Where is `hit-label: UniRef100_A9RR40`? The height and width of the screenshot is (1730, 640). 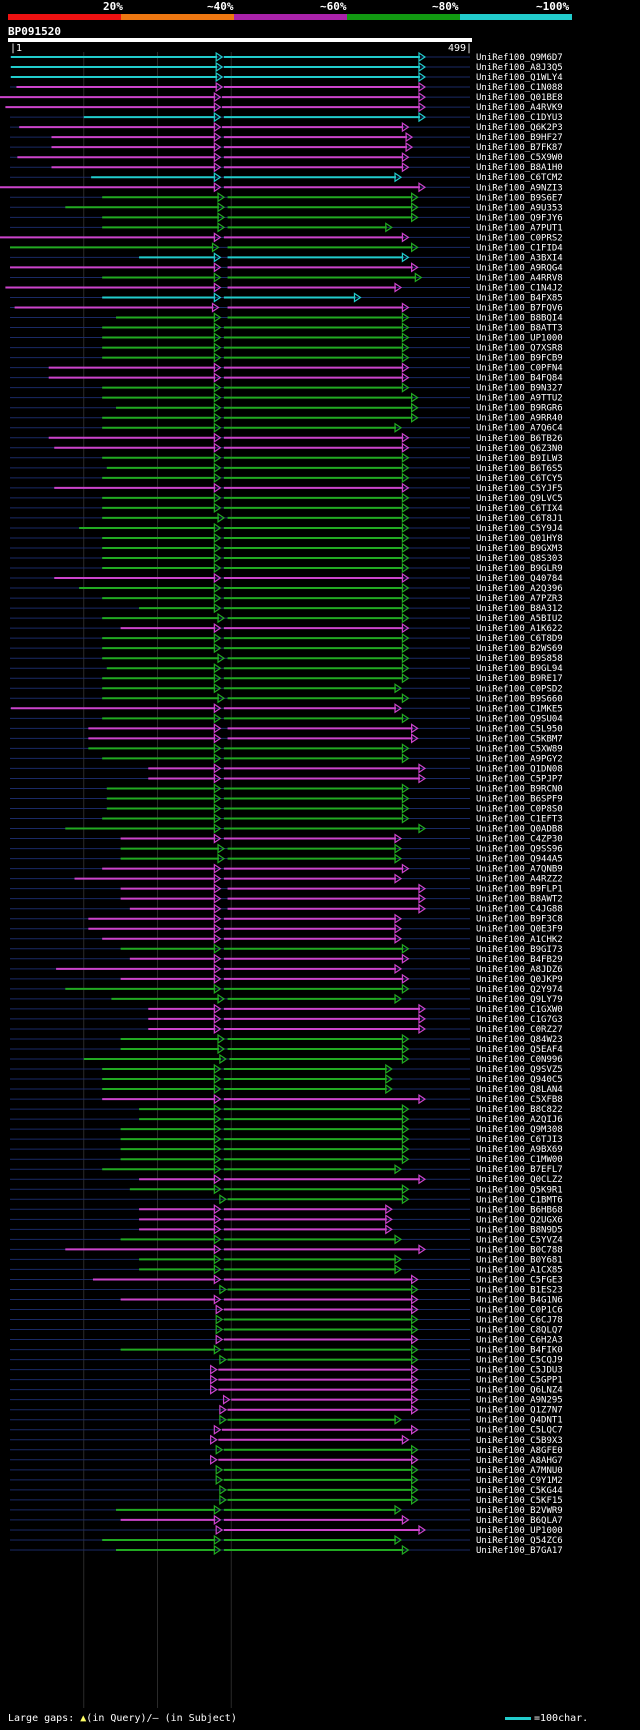
hit-label: UniRef100_A9RR40 is located at coordinates (519, 419).